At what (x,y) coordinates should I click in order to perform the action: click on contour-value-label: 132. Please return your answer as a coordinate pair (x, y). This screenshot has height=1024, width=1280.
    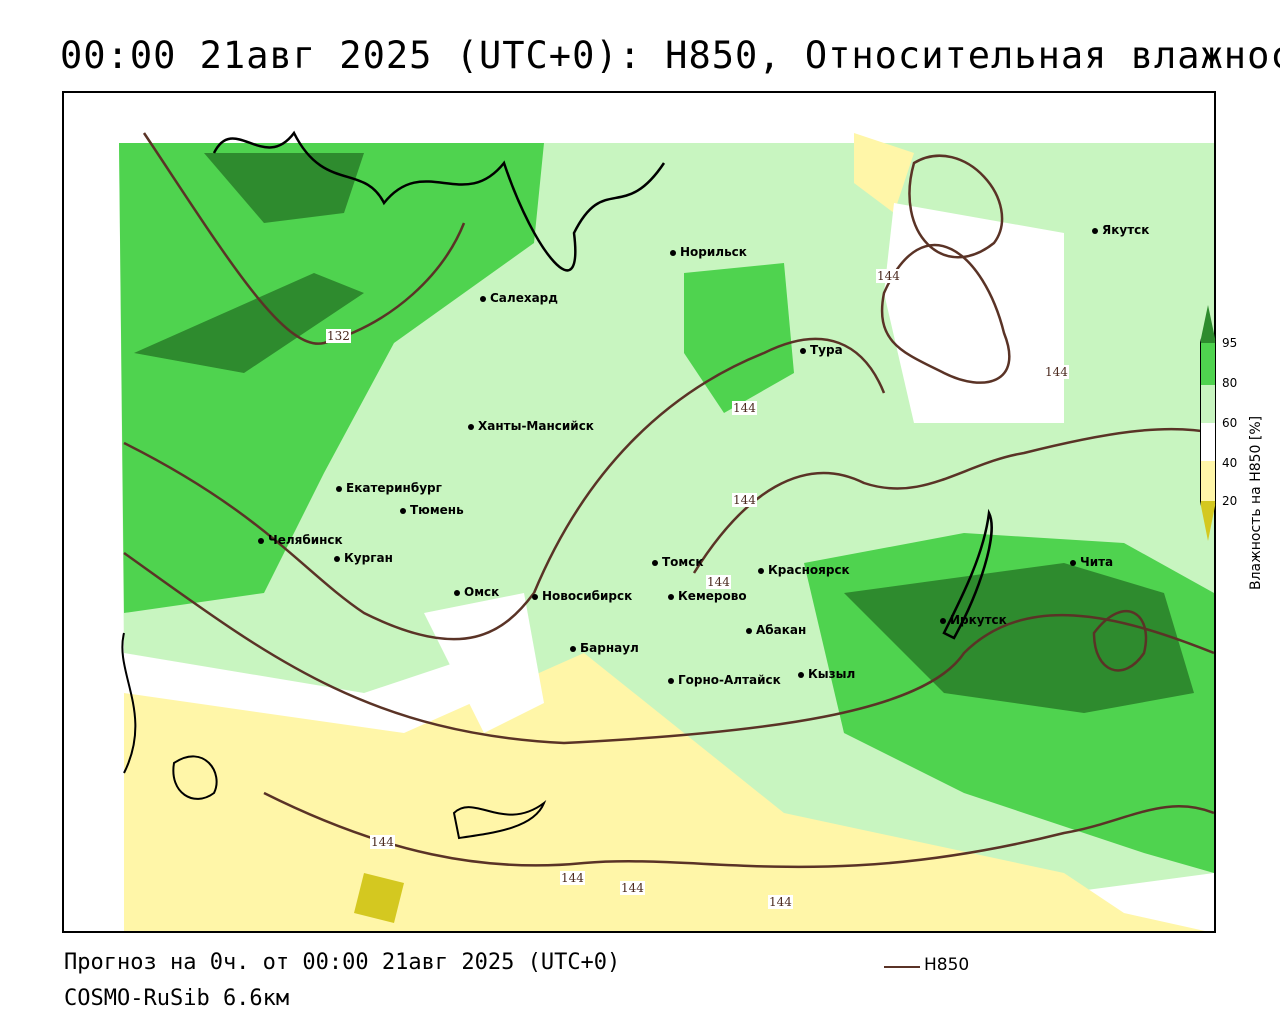
    Looking at the image, I should click on (338, 336).